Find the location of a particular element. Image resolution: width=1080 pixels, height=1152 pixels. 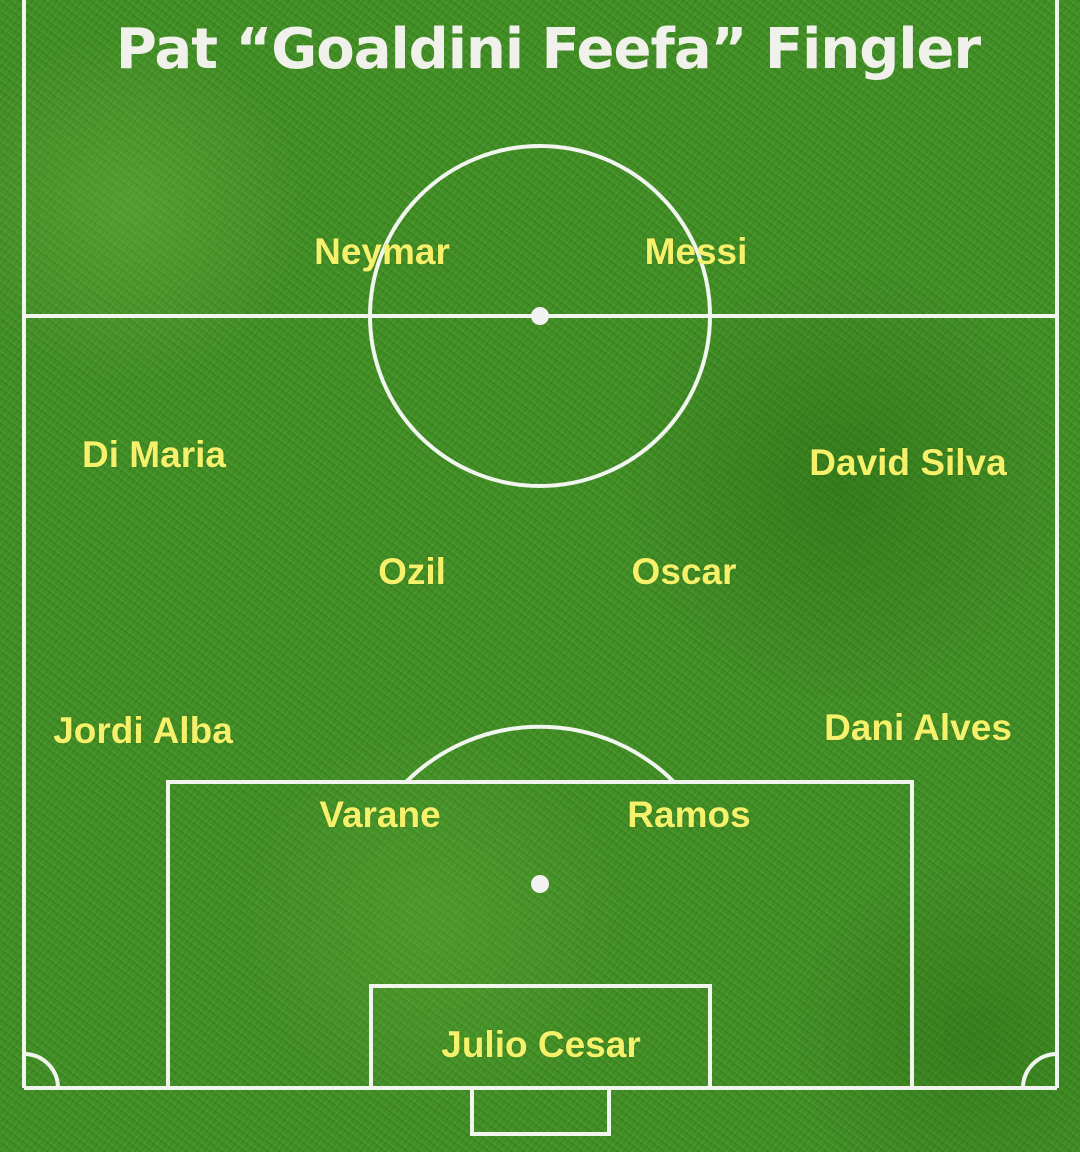

player-label-ramos: Ramos is located at coordinates (689, 814).